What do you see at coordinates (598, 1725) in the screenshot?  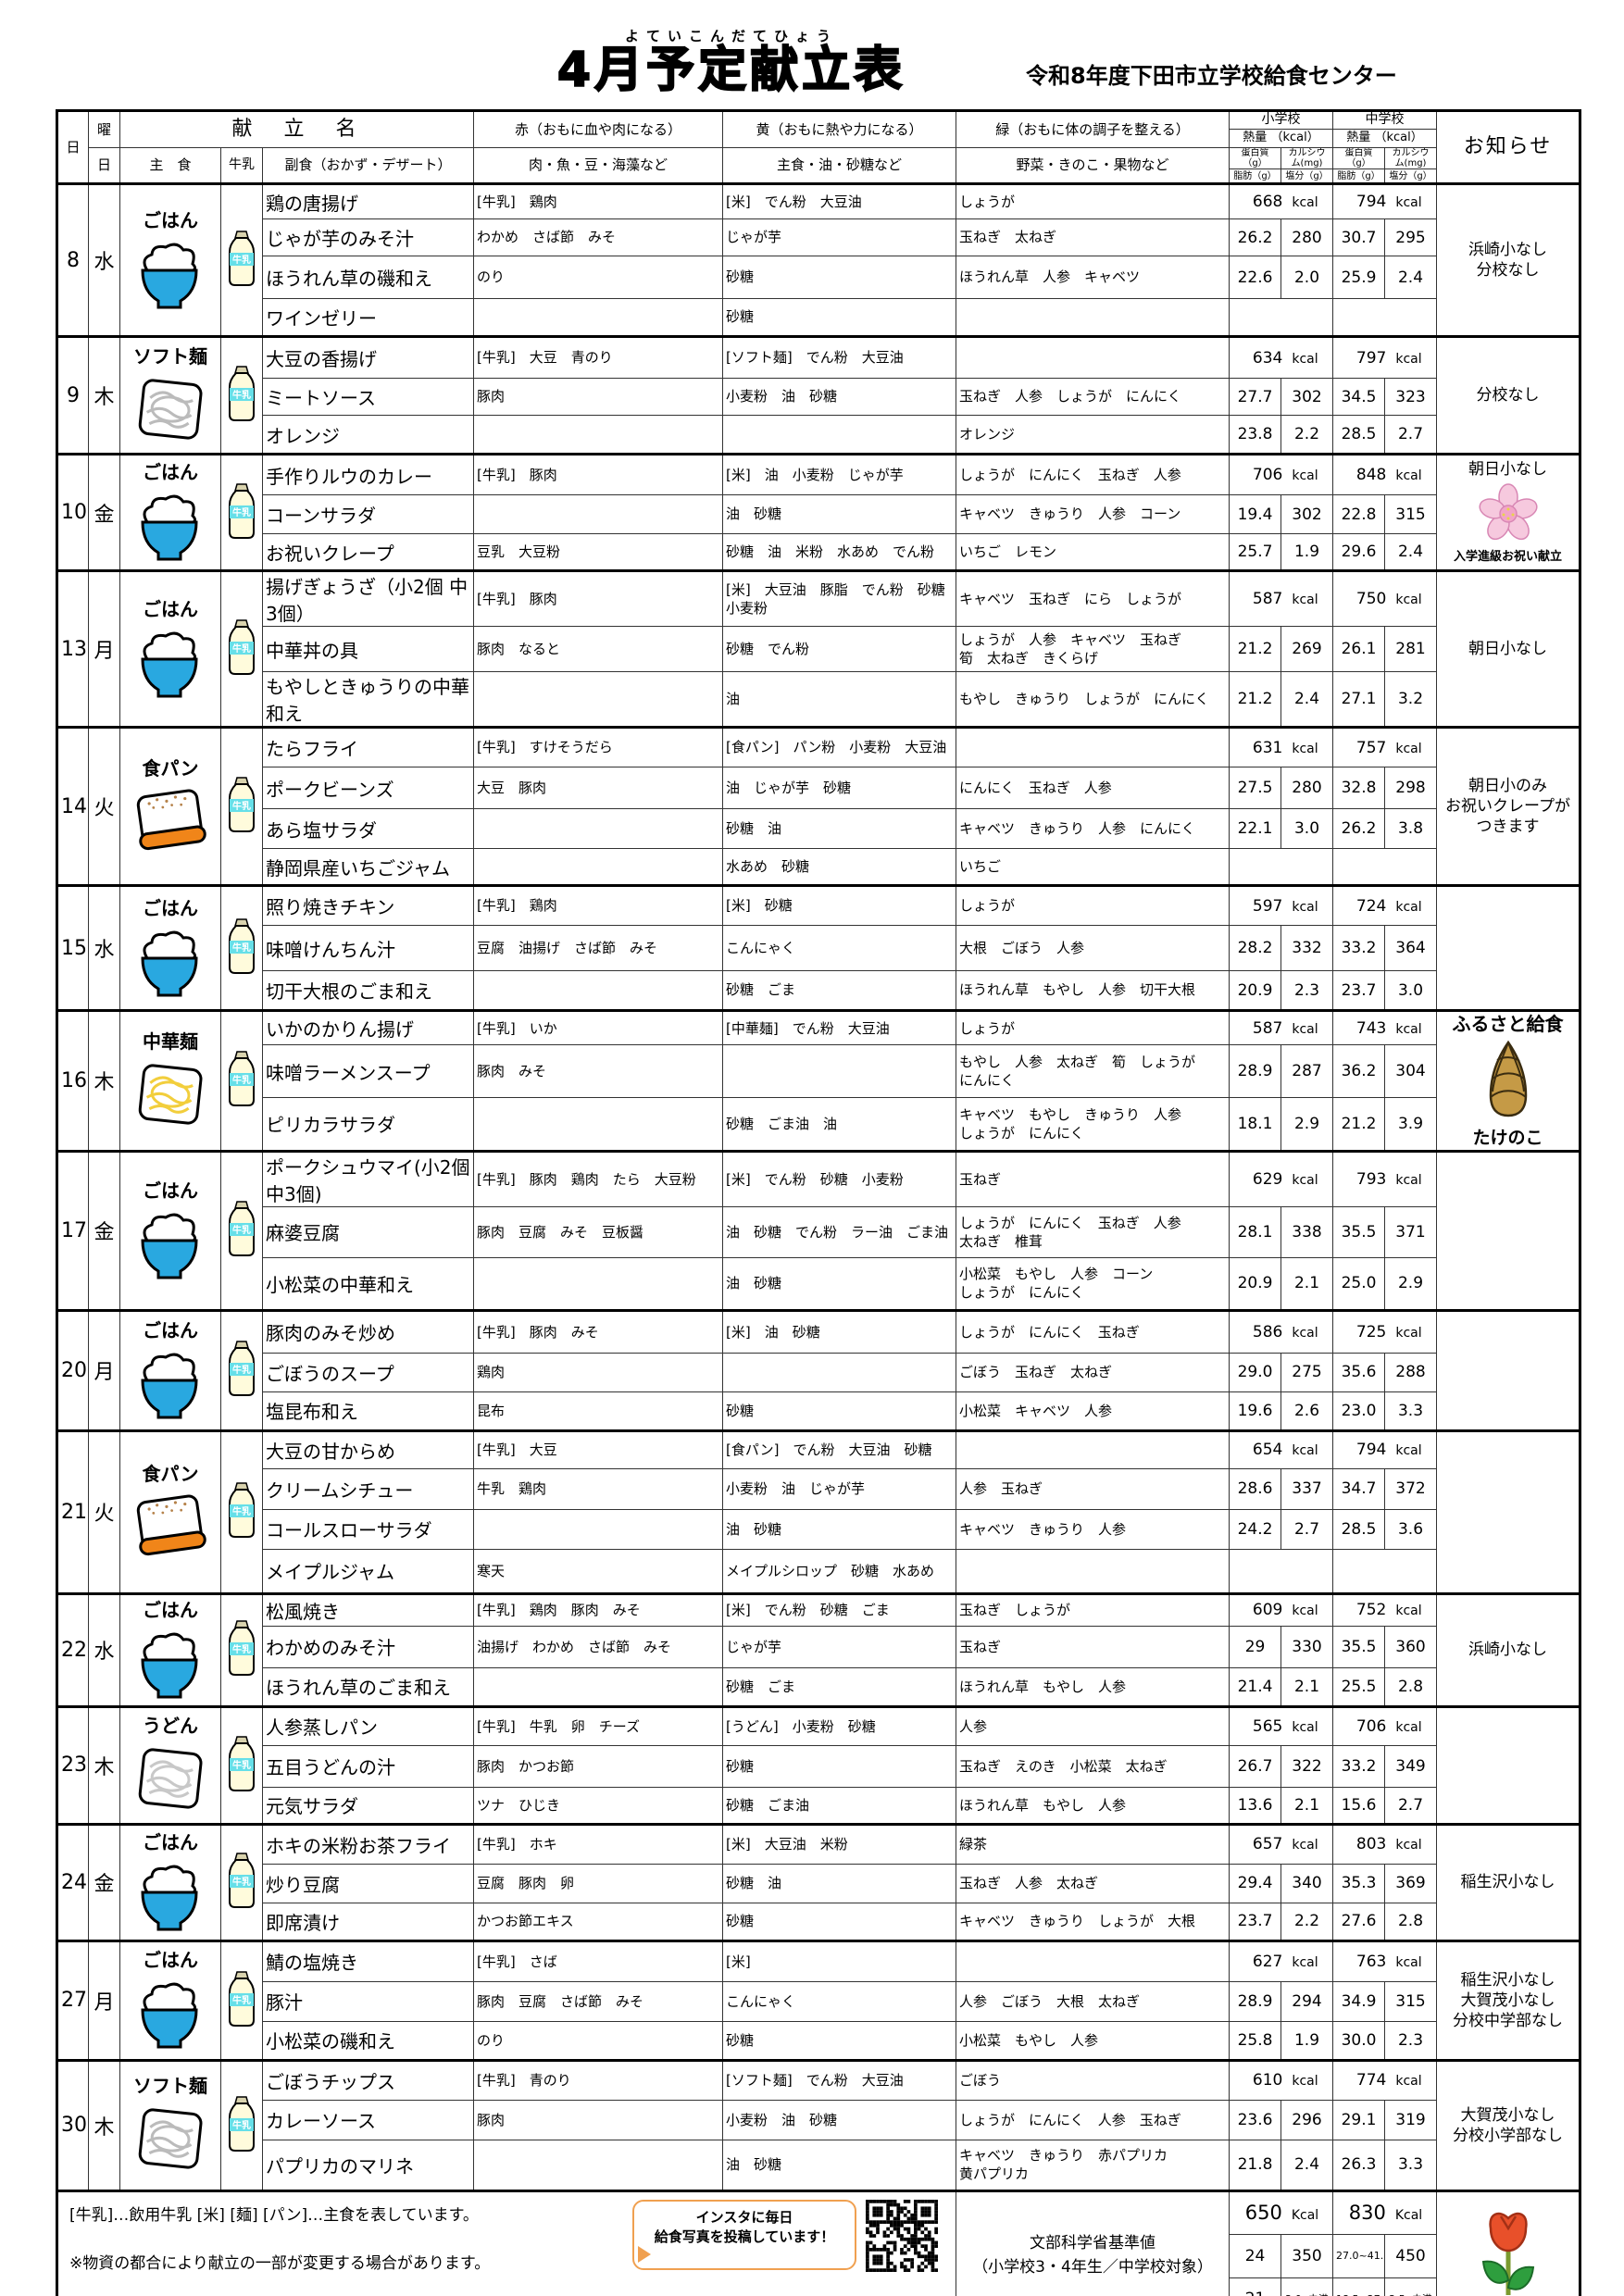 I see `red-ingredients-cell: [牛乳] 牛乳 卵 チーズ` at bounding box center [598, 1725].